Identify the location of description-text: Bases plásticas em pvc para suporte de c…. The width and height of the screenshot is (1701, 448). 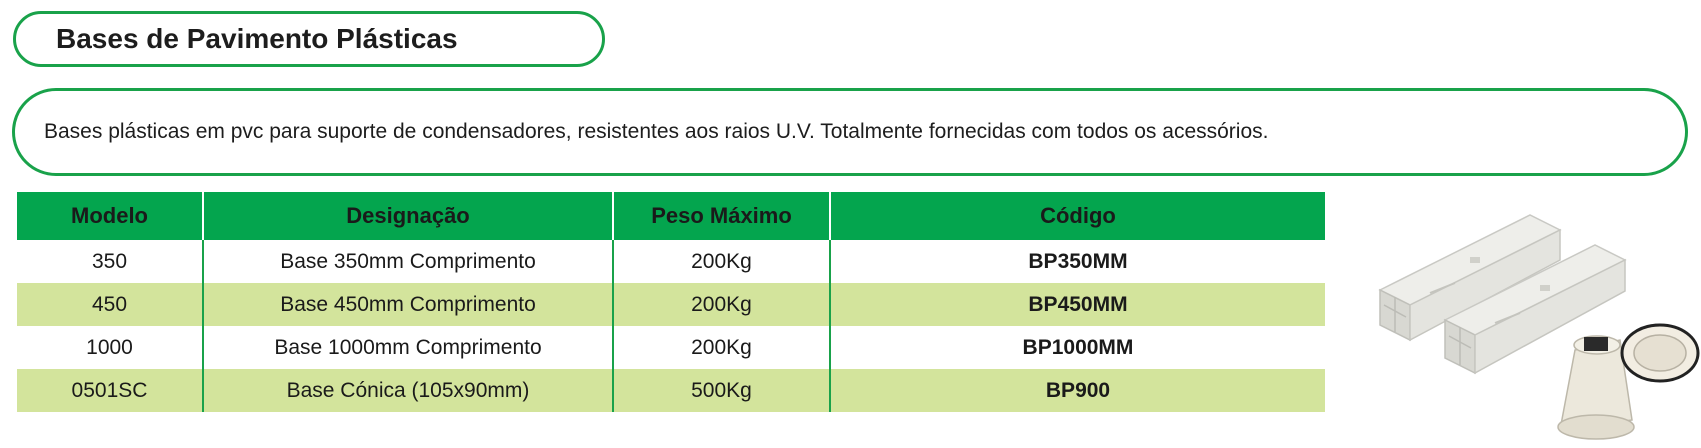
(656, 131).